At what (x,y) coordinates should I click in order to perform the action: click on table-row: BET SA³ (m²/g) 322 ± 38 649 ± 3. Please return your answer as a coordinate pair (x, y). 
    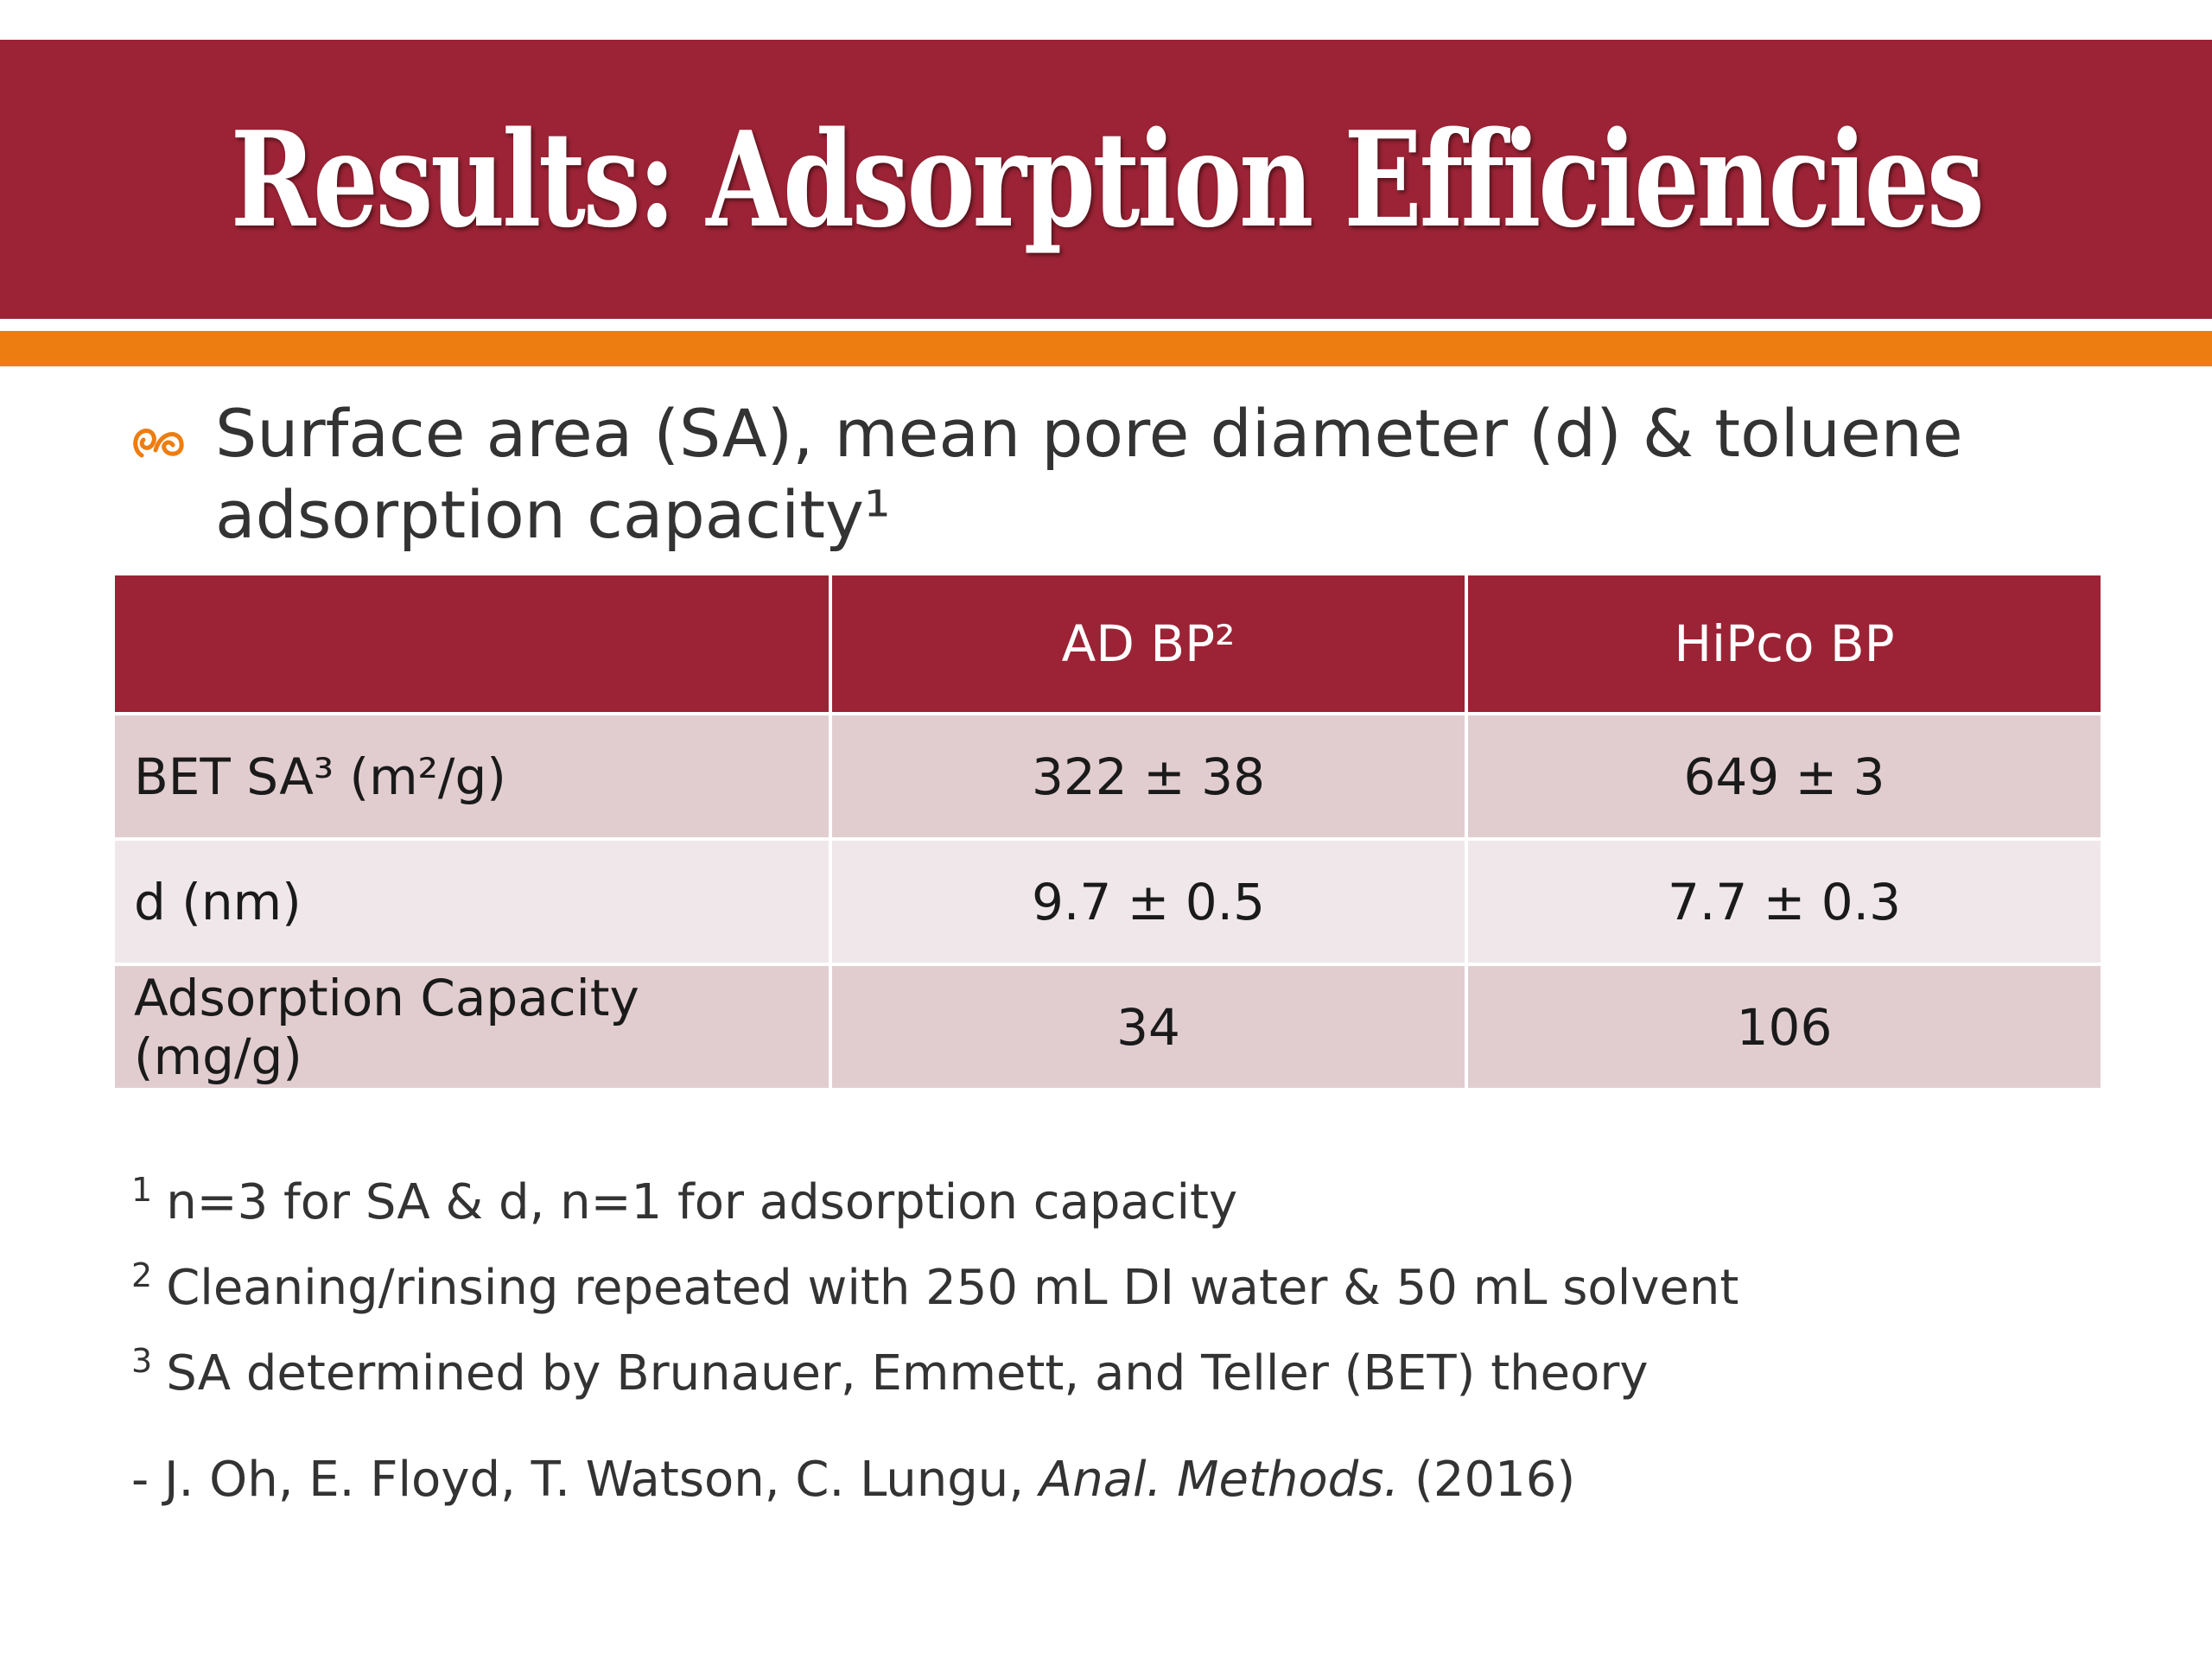
    Looking at the image, I should click on (1107, 776).